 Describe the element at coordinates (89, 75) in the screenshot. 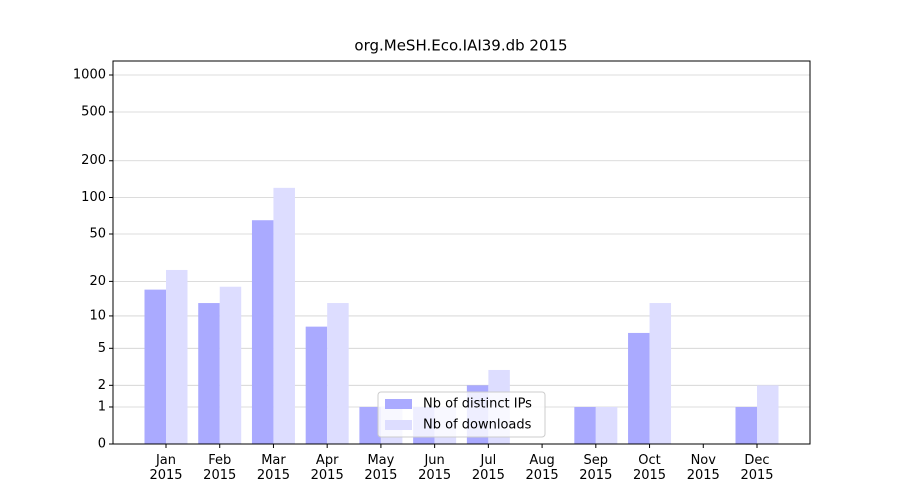

I see `y-tick-label: 1000` at that location.